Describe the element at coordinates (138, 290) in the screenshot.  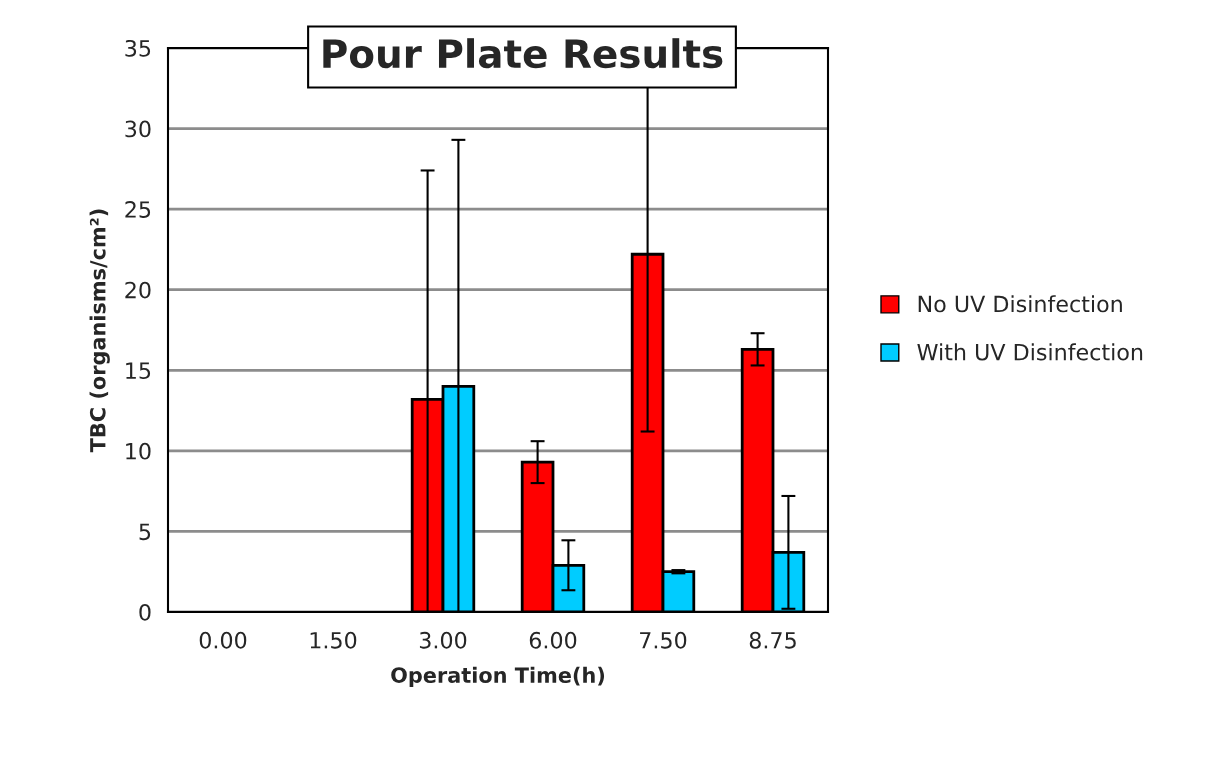
I see `y-tick-label: 20` at that location.